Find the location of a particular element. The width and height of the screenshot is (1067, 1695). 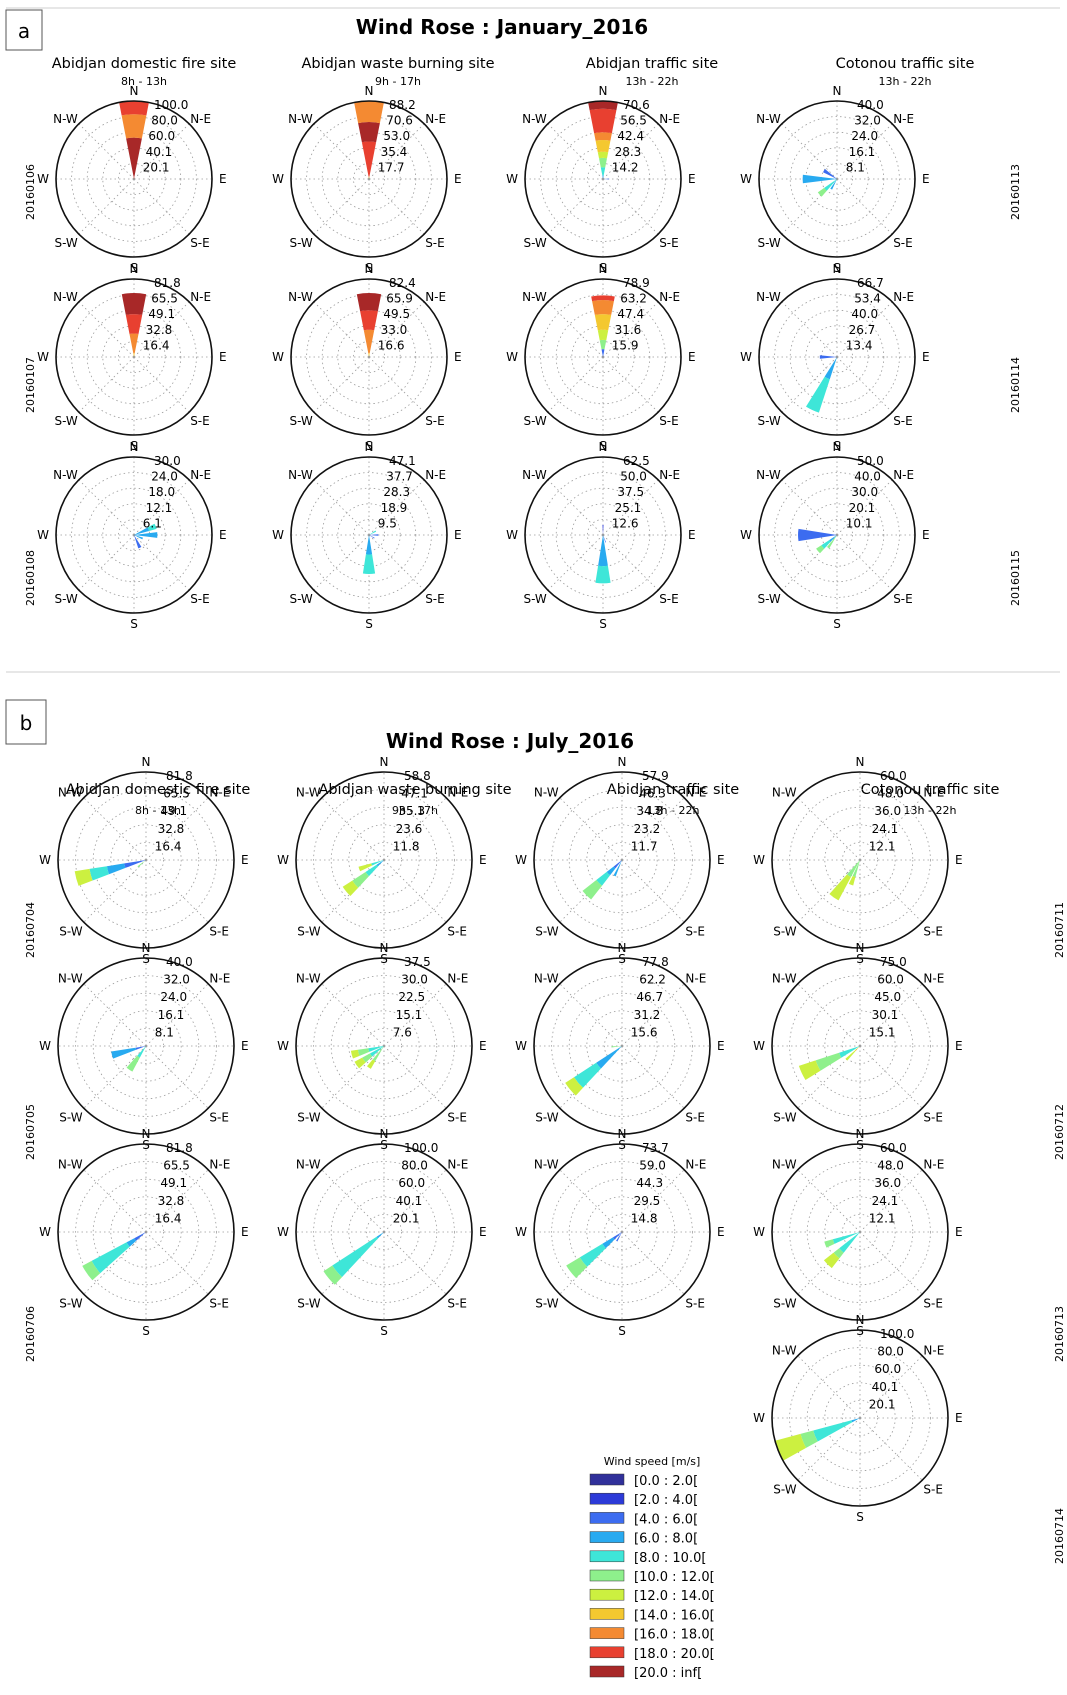

wind-rose-b-0-1: 58.847.135.323.611.8NN-EES-ESS-WWN-W is located at coordinates (381, 860).